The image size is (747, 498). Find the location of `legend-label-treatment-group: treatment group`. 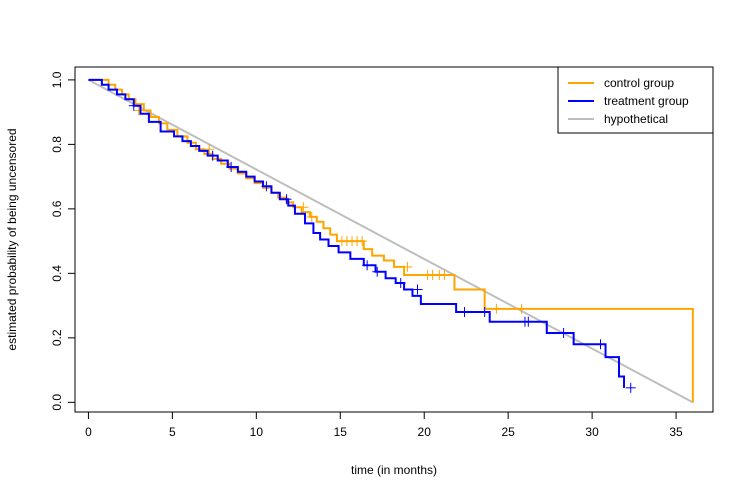

legend-label-treatment-group: treatment group is located at coordinates (646, 101).